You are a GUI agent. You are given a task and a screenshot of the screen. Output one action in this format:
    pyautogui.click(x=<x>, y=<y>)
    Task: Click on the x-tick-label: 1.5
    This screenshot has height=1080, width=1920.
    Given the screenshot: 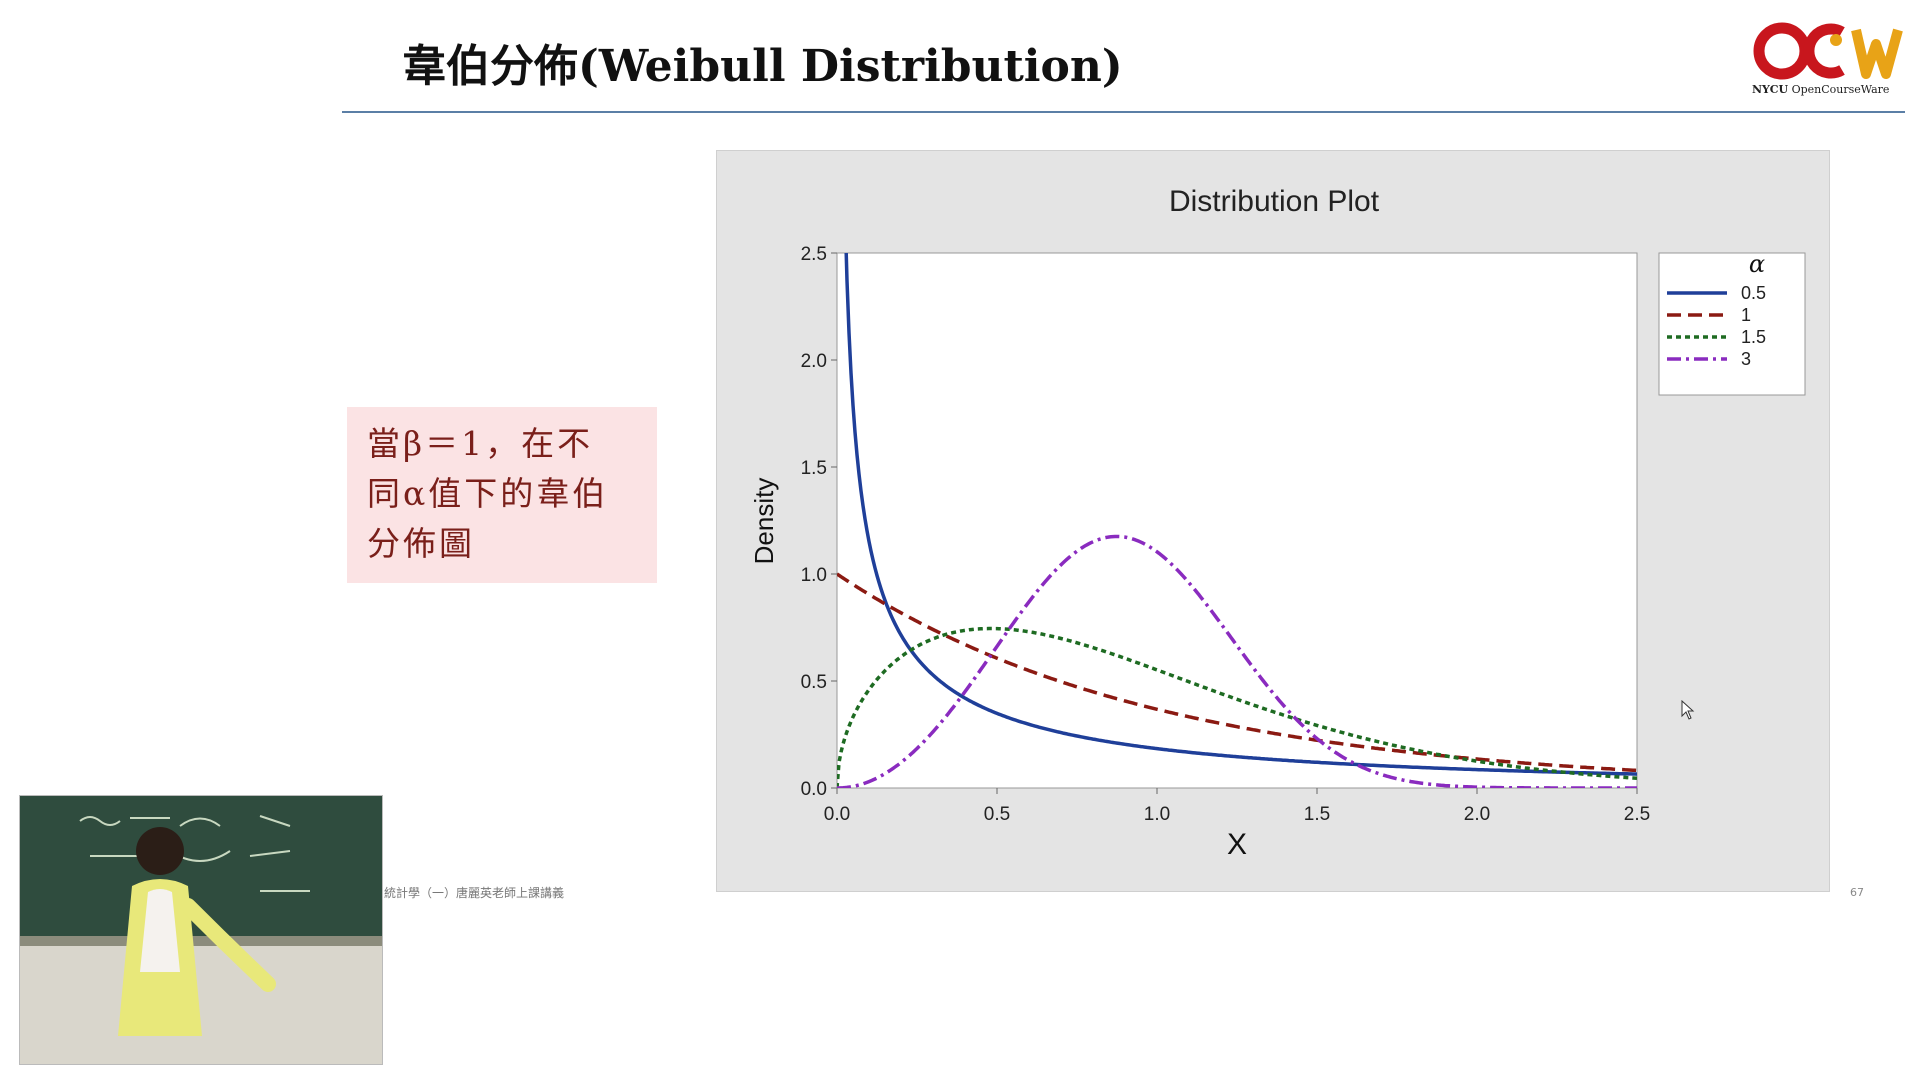 What is the action you would take?
    pyautogui.click(x=1317, y=814)
    